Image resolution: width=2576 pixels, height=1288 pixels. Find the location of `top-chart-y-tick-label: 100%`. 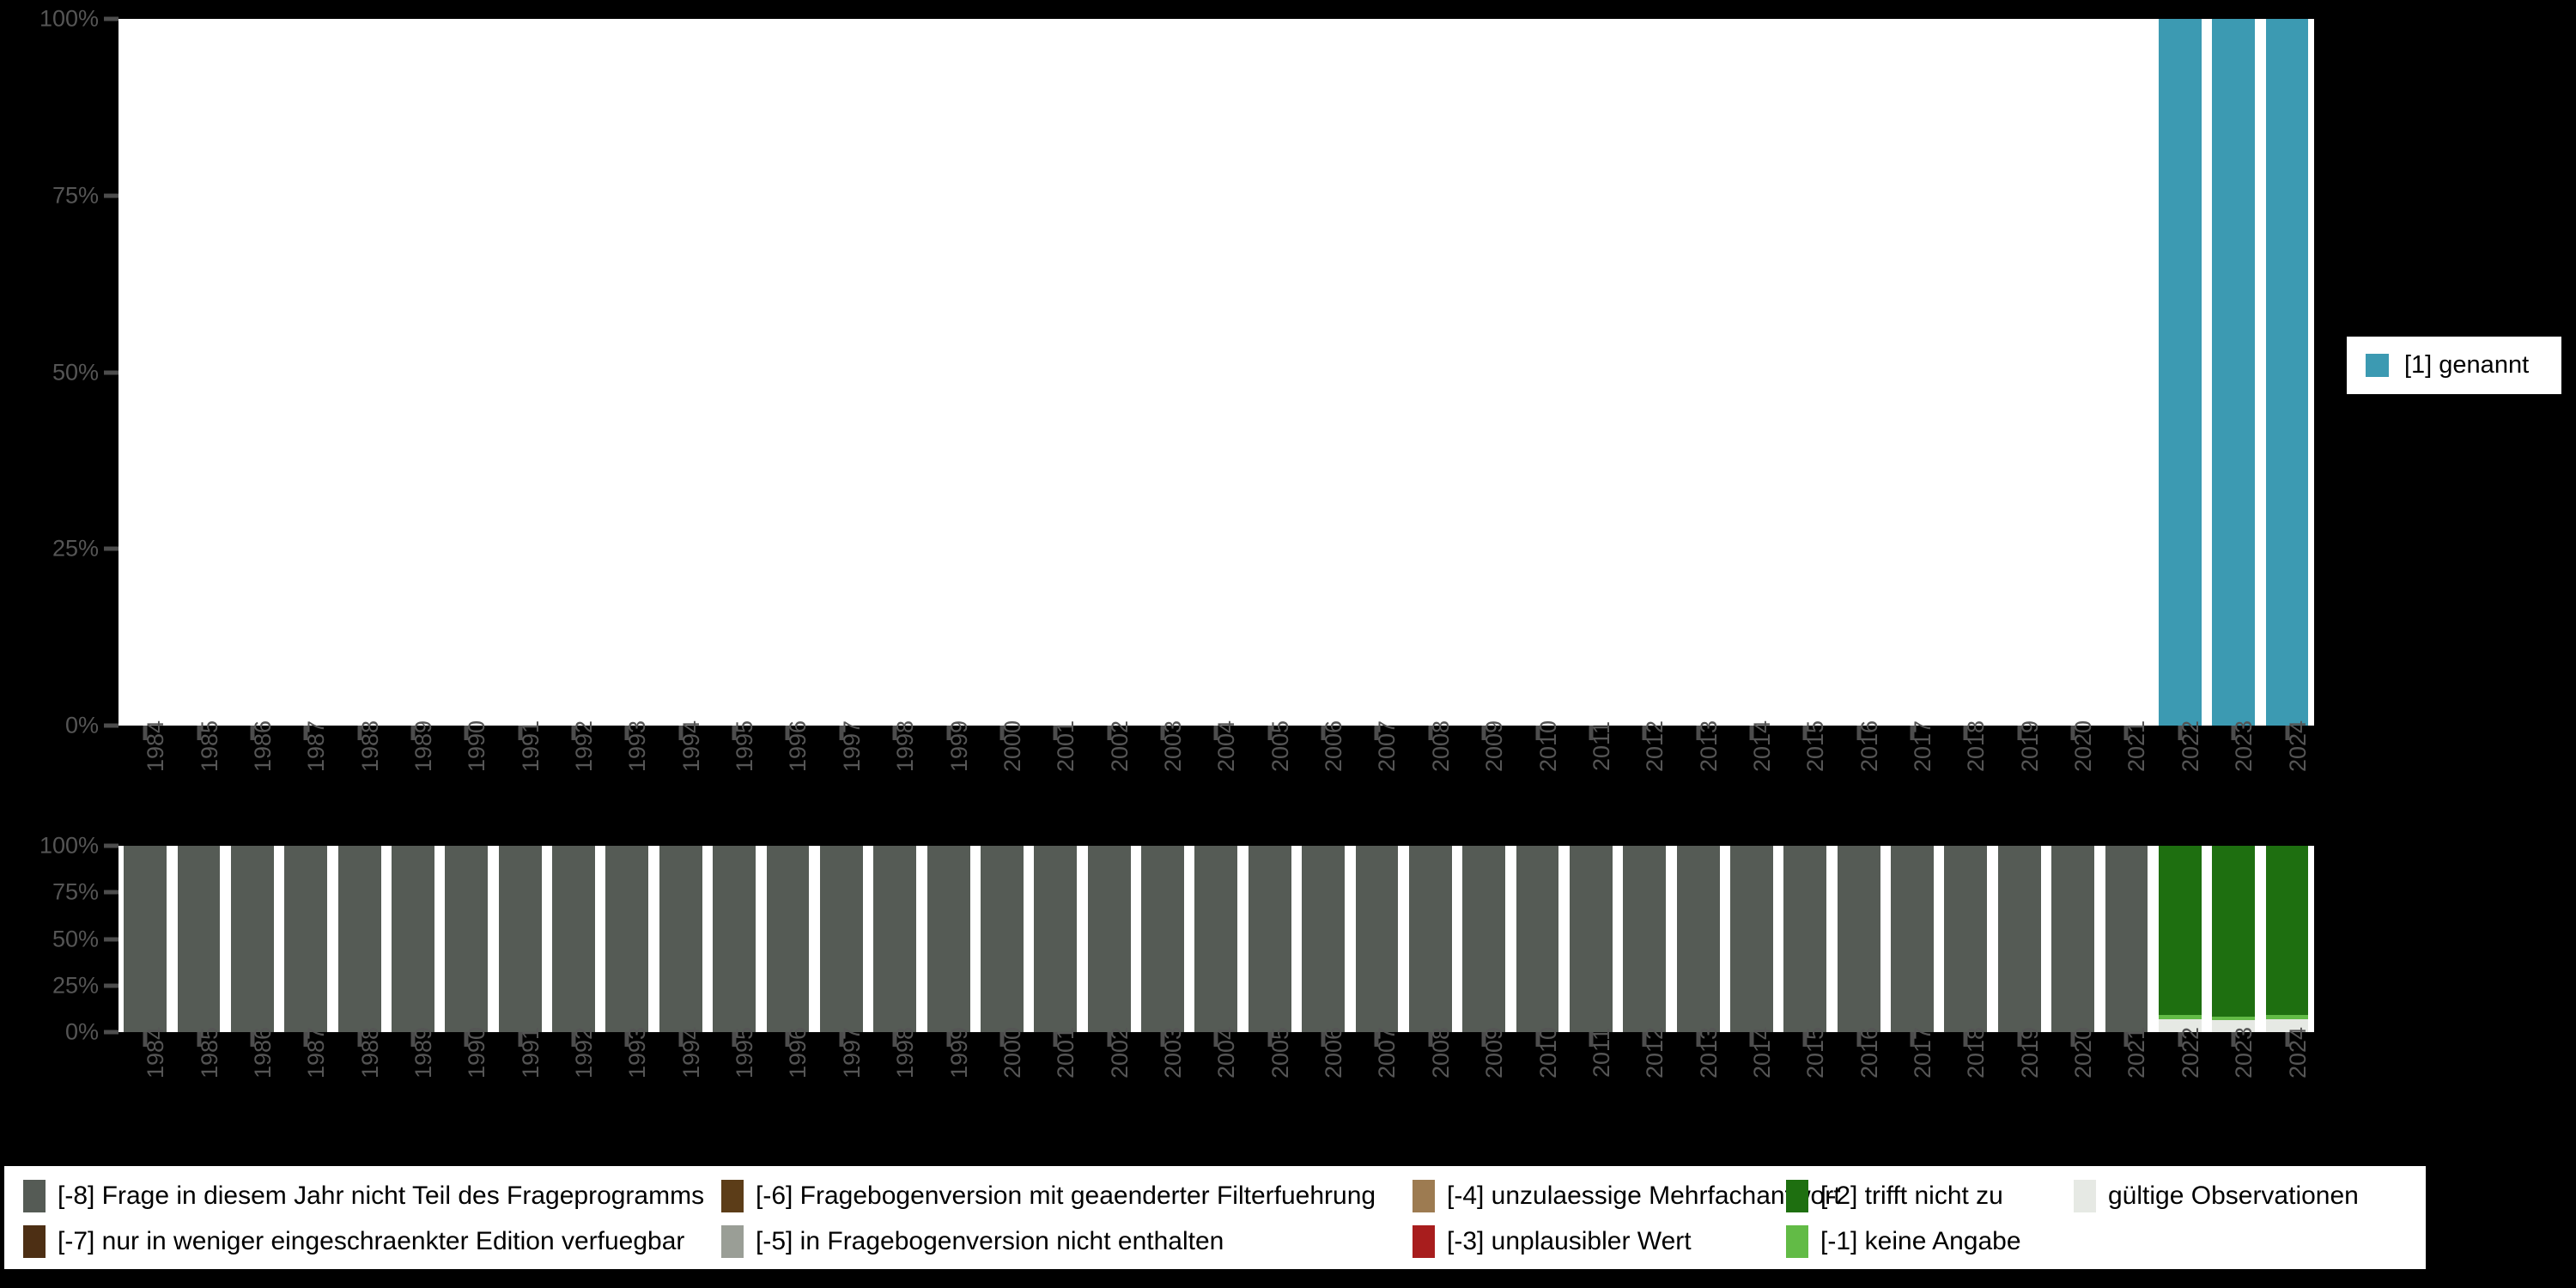

top-chart-y-tick-label: 100% is located at coordinates (69, 18).